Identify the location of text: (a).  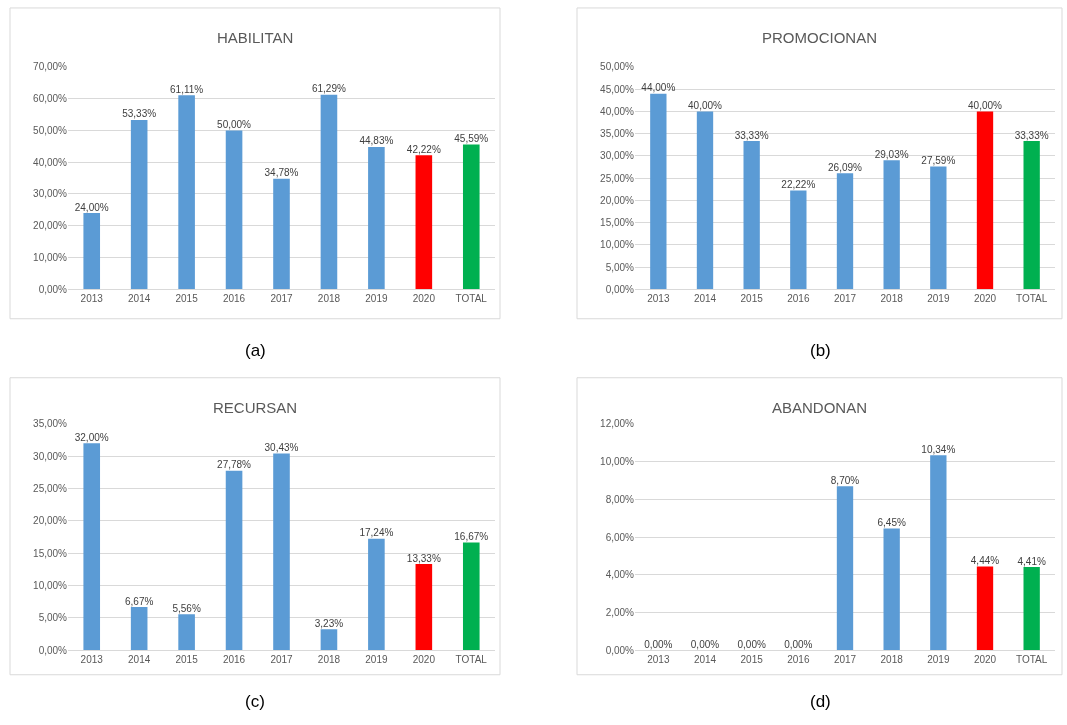
(255, 350).